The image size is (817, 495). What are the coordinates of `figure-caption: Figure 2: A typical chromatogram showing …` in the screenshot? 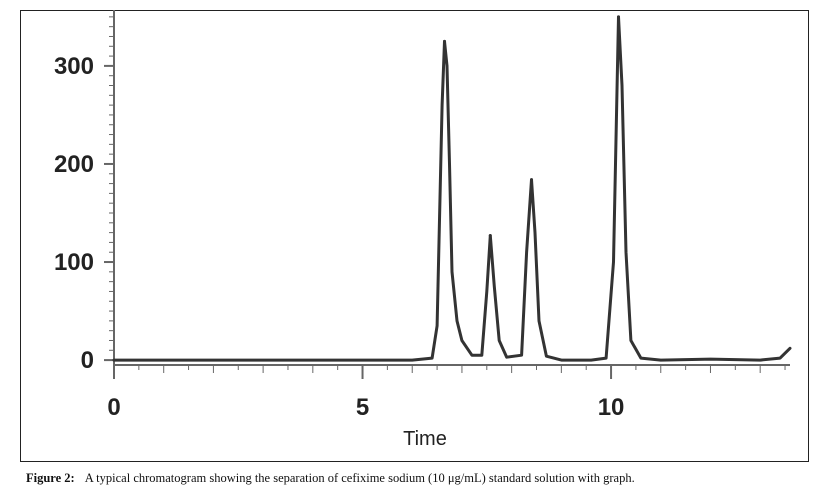 It's located at (418, 478).